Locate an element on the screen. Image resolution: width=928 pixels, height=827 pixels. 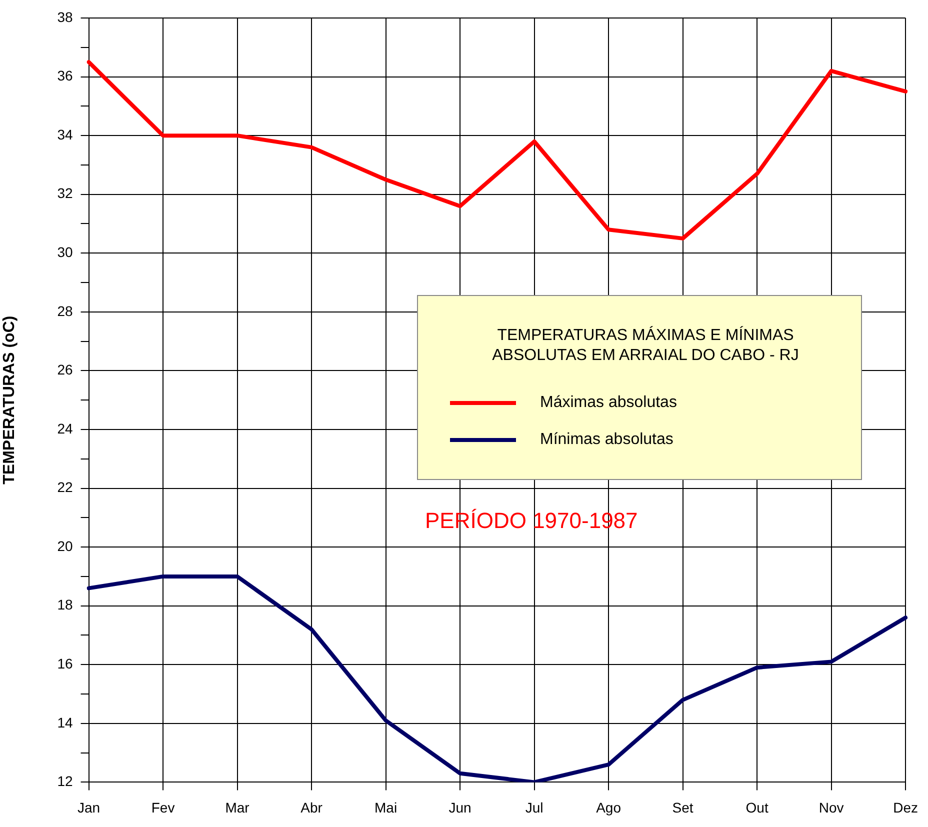
x-tick-label: Fev is located at coordinates (163, 807).